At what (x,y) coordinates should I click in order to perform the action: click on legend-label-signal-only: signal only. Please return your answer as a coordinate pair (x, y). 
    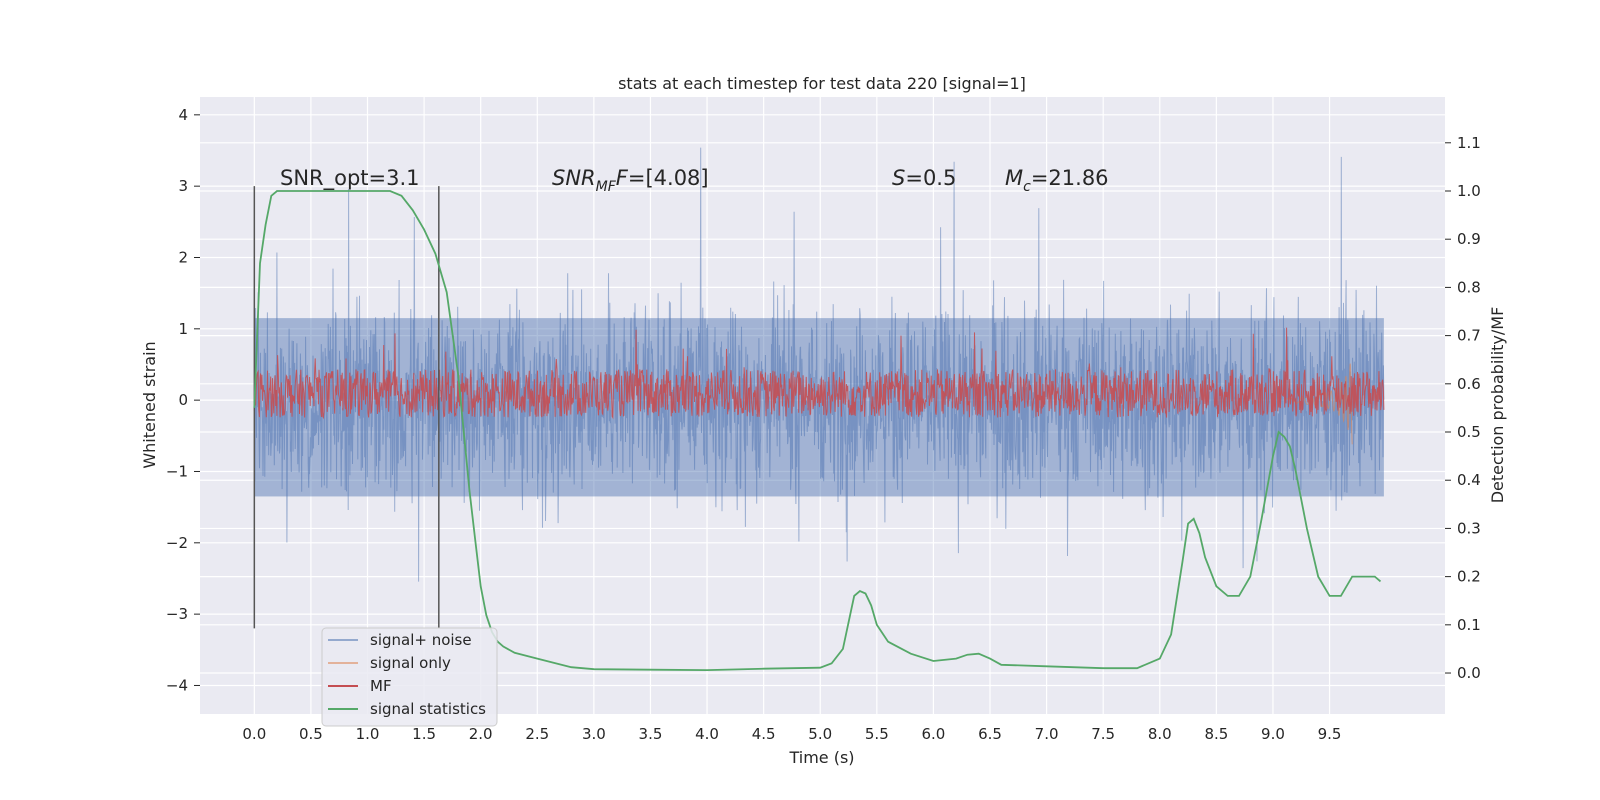
    Looking at the image, I should click on (410, 663).